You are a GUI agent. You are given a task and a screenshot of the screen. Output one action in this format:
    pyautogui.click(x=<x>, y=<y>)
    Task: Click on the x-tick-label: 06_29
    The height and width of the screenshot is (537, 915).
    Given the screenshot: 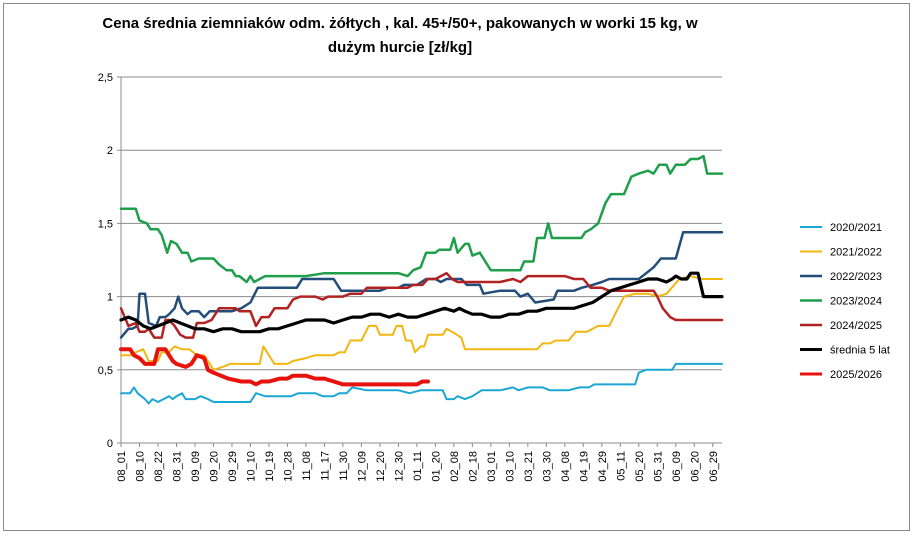 What is the action you would take?
    pyautogui.click(x=714, y=466)
    